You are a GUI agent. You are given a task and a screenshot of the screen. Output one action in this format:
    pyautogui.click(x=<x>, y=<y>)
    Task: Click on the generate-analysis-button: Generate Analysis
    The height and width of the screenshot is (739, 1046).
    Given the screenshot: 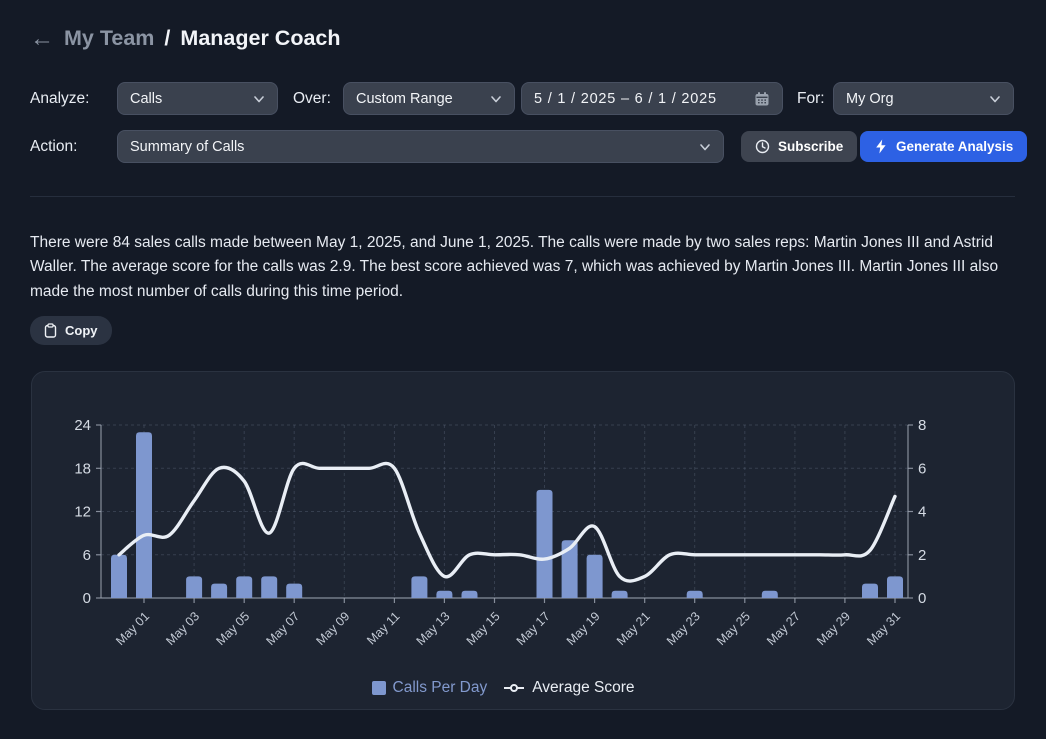 What is the action you would take?
    pyautogui.click(x=944, y=146)
    